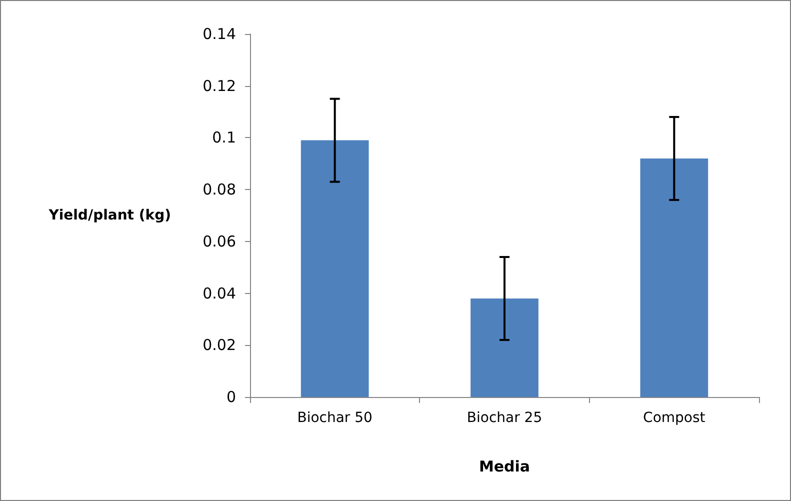 This screenshot has height=501, width=791. What do you see at coordinates (219, 293) in the screenshot?
I see `y-tick-label: 0.04` at bounding box center [219, 293].